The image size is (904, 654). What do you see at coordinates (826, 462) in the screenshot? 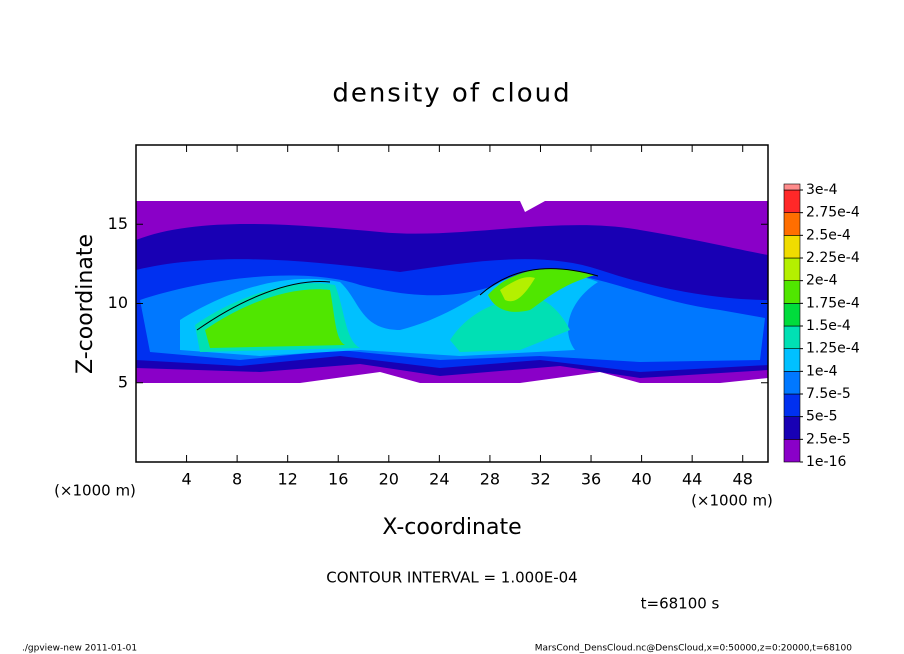
I see `colorbar-label: 1e-16` at bounding box center [826, 462].